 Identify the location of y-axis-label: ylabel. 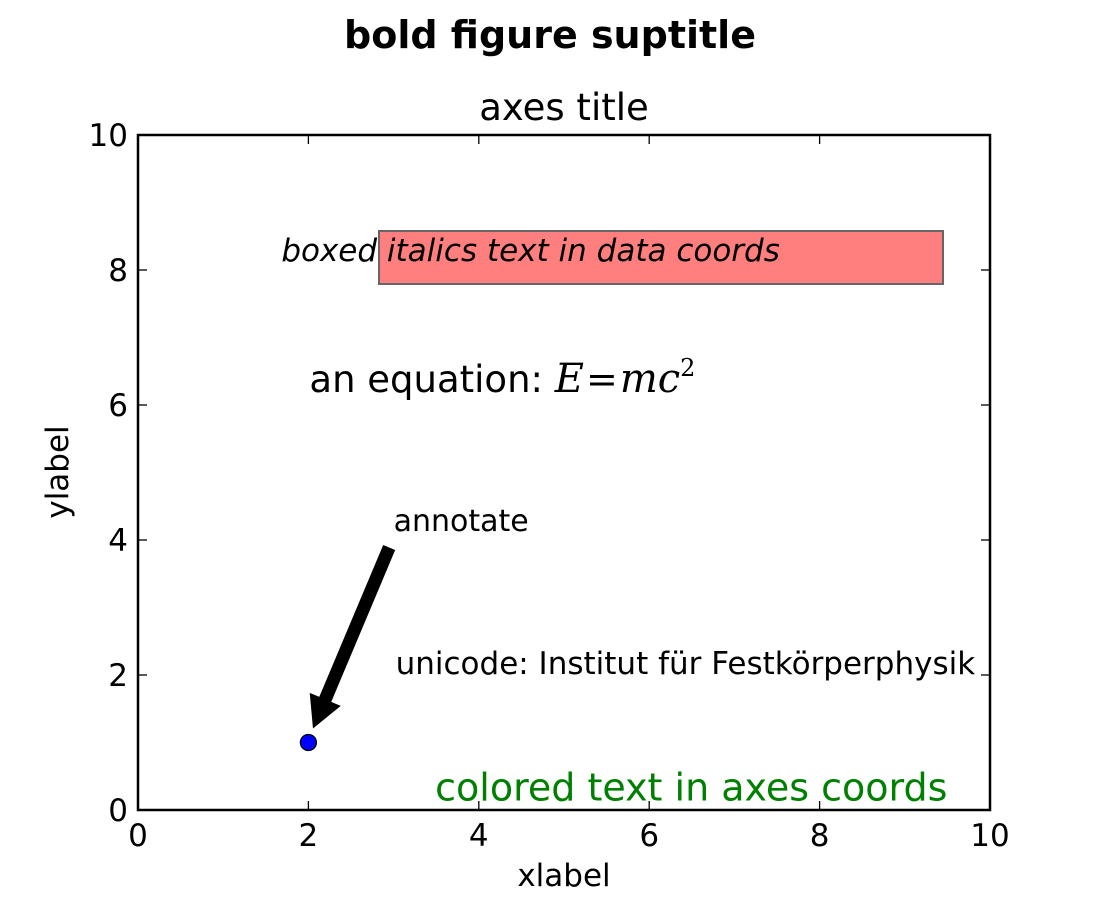
(58, 471).